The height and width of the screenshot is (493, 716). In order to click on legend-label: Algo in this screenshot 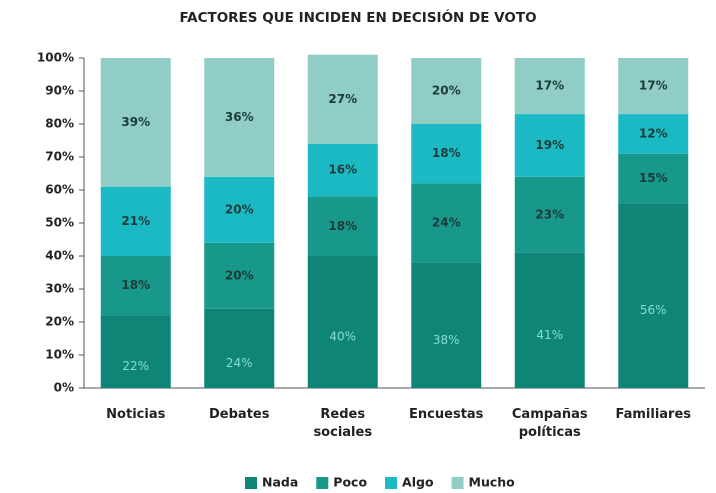, I will do `click(418, 482)`.